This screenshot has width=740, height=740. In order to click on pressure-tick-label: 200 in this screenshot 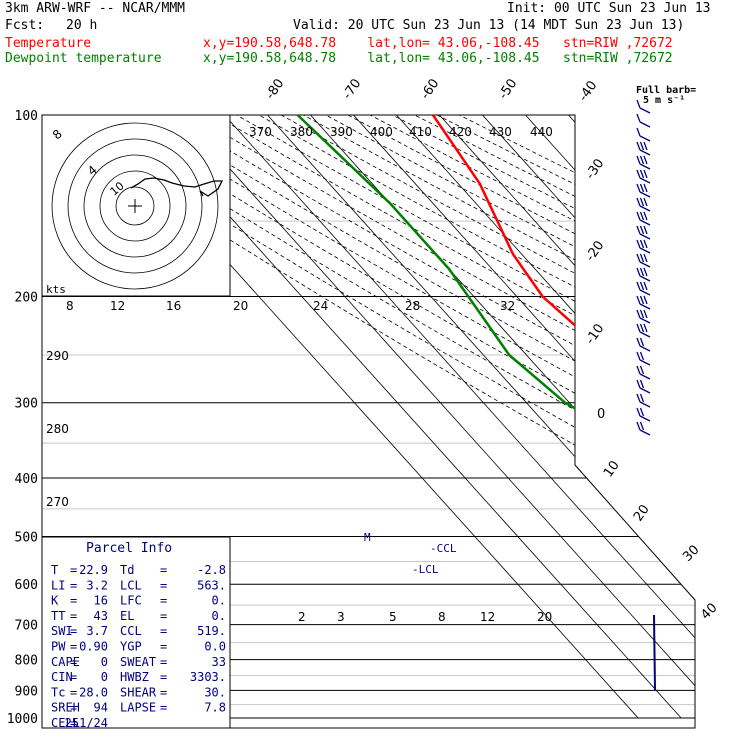, I will do `click(26, 298)`.